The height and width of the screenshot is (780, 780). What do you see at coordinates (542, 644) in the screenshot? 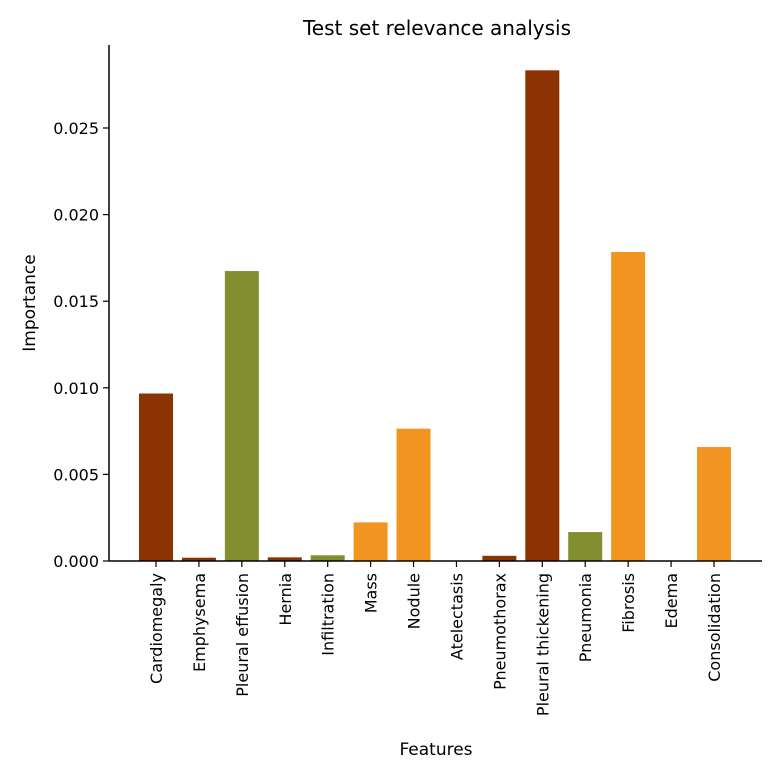
I see `x-tick-label: Pleural thickening` at bounding box center [542, 644].